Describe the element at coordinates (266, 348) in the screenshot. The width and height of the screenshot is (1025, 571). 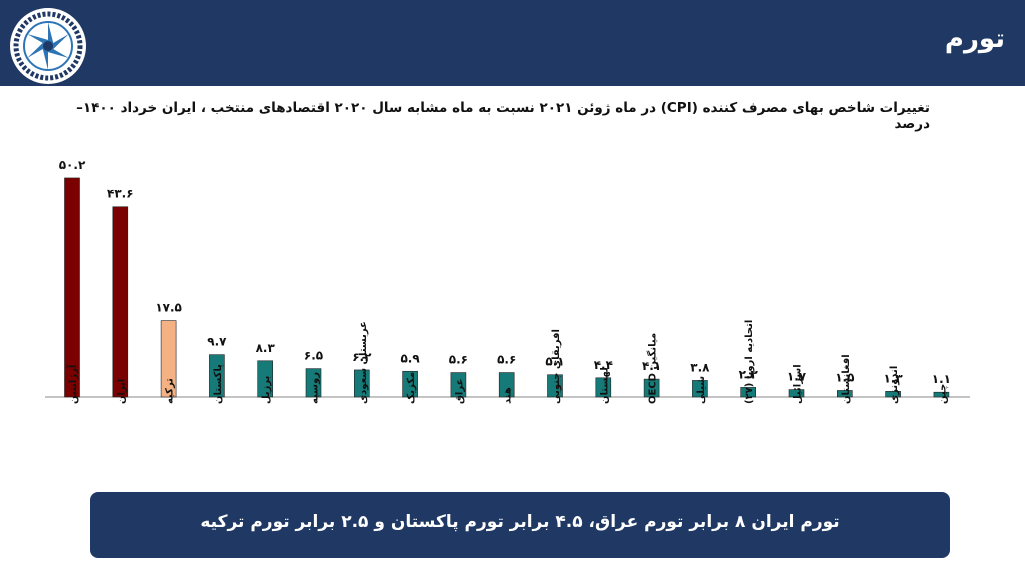
I see `bar-value-label: ۸.۳` at that location.